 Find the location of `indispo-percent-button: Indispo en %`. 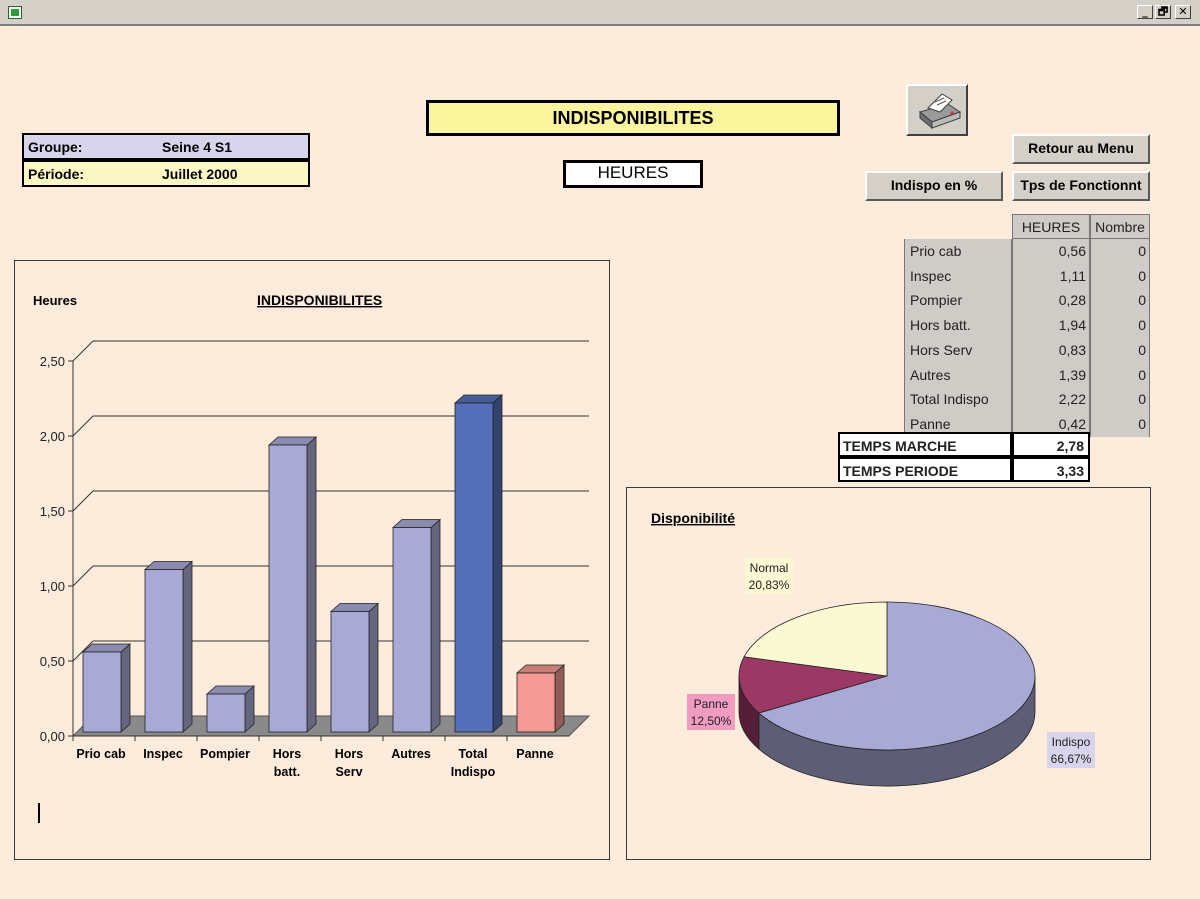

indispo-percent-button: Indispo en % is located at coordinates (934, 186).